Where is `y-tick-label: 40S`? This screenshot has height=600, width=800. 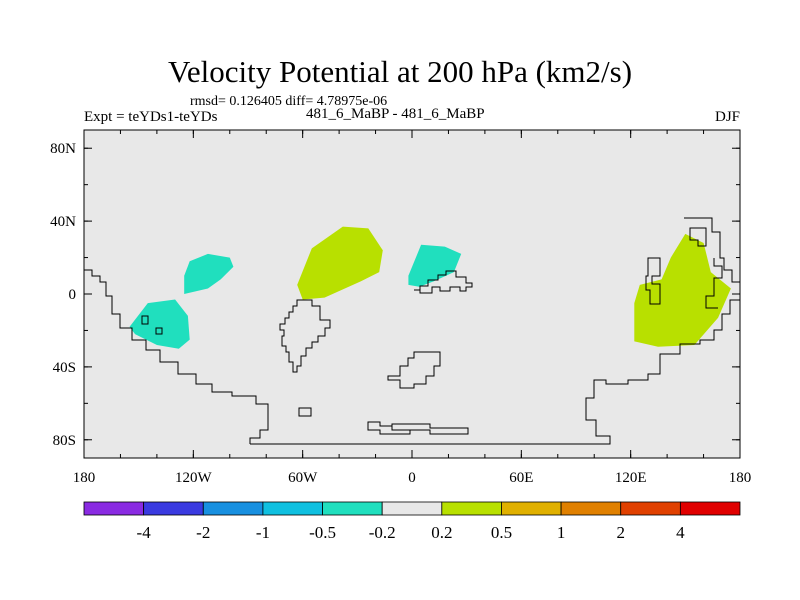
y-tick-label: 40S is located at coordinates (64, 368).